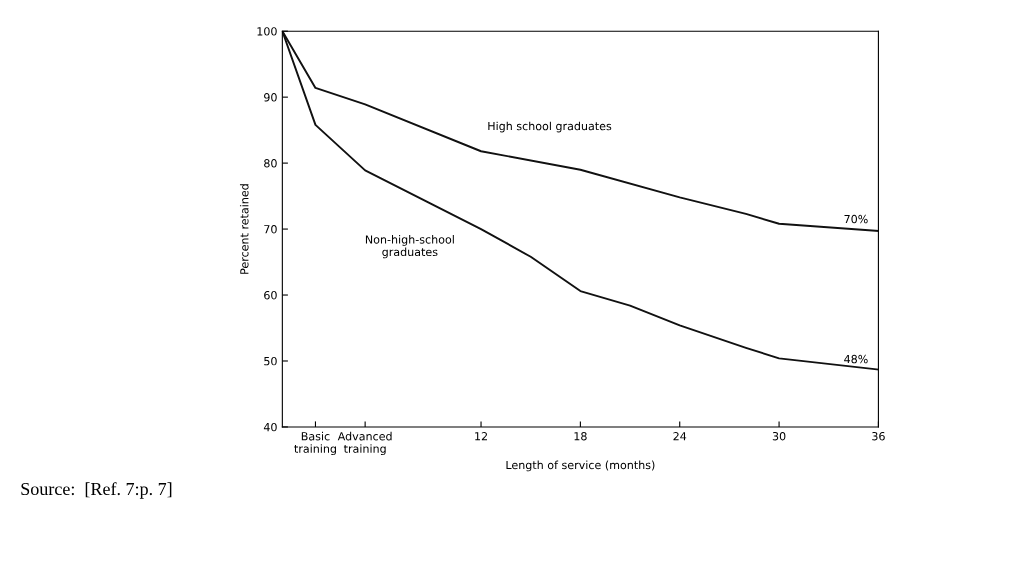 The image size is (1012, 567). Describe the element at coordinates (96, 490) in the screenshot. I see `source-note: Source: [Ref. 7:p. 7]` at that location.